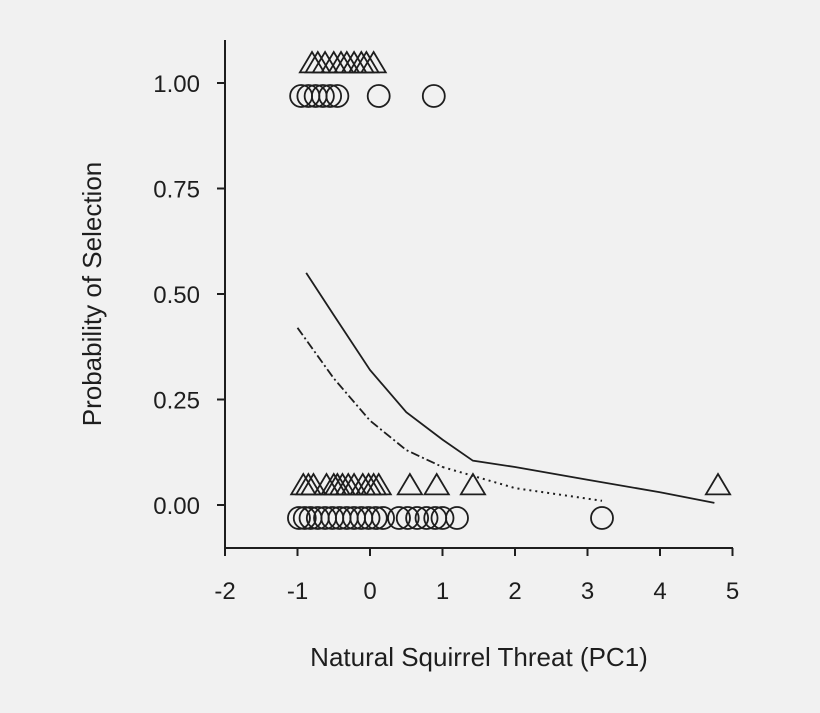 The image size is (820, 713). I want to click on x-tick-label: 1, so click(442, 591).